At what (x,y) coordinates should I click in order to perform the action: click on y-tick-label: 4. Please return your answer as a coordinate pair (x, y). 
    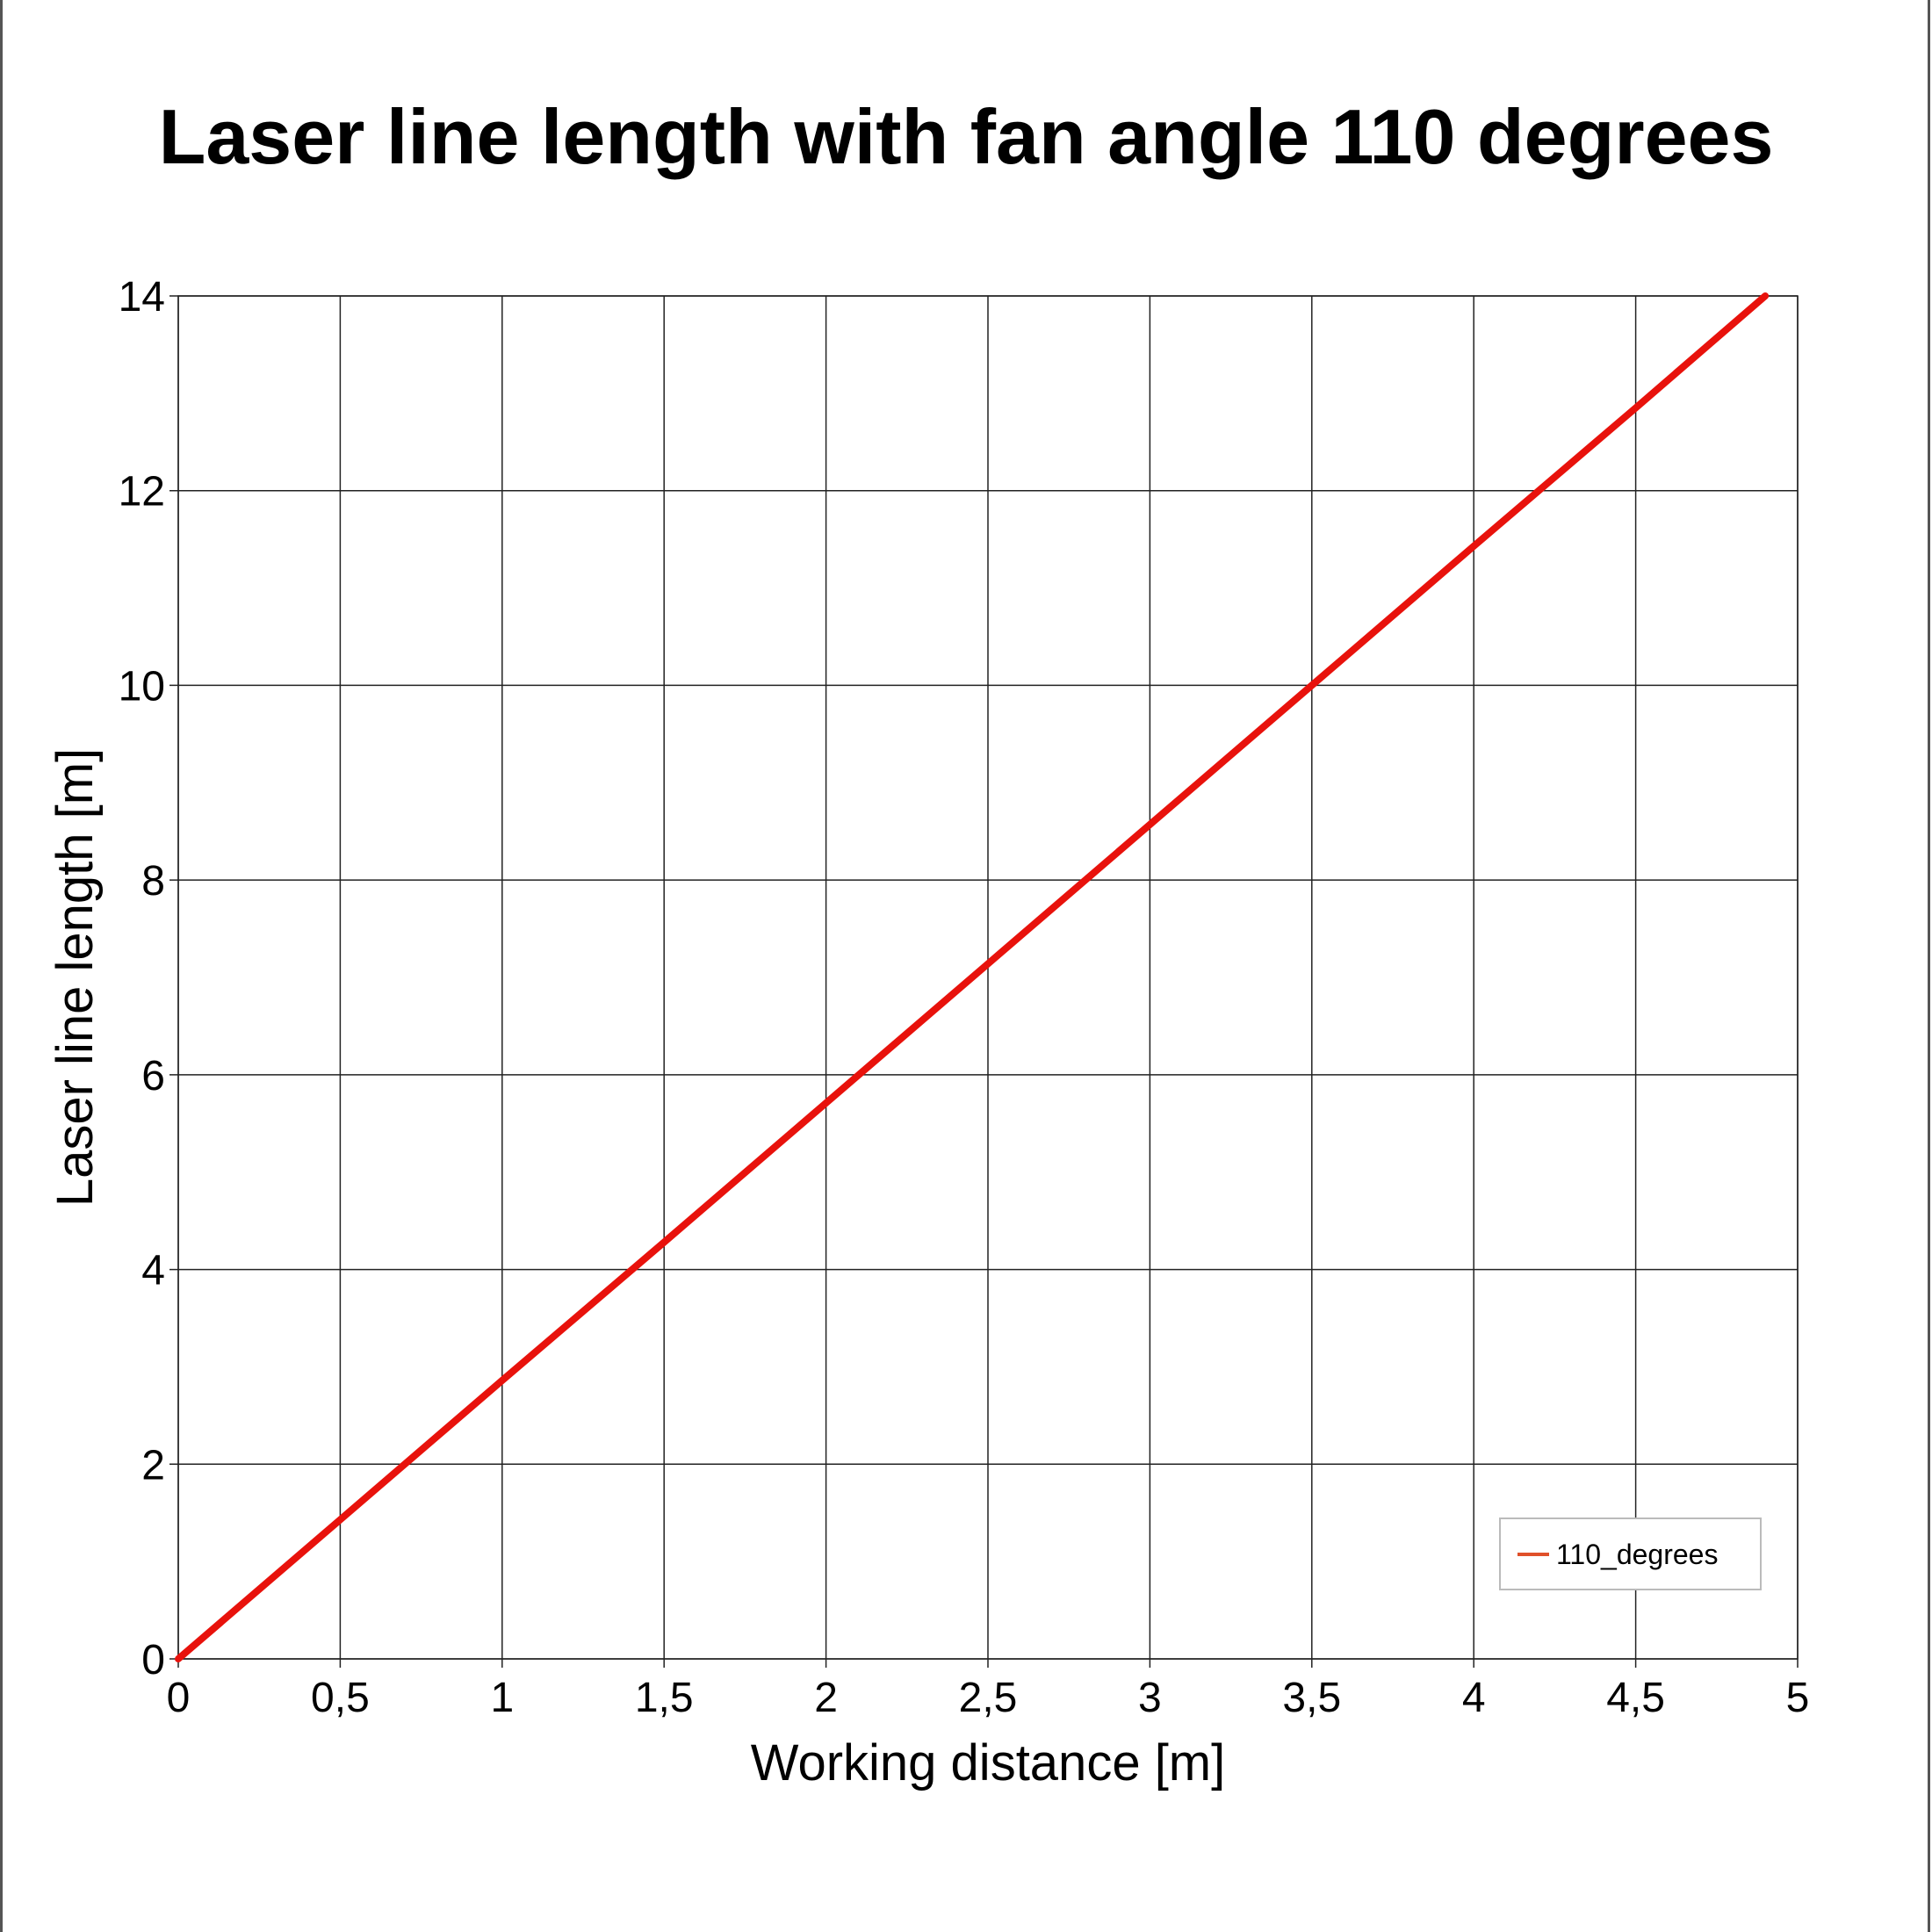
    Looking at the image, I should click on (153, 1271).